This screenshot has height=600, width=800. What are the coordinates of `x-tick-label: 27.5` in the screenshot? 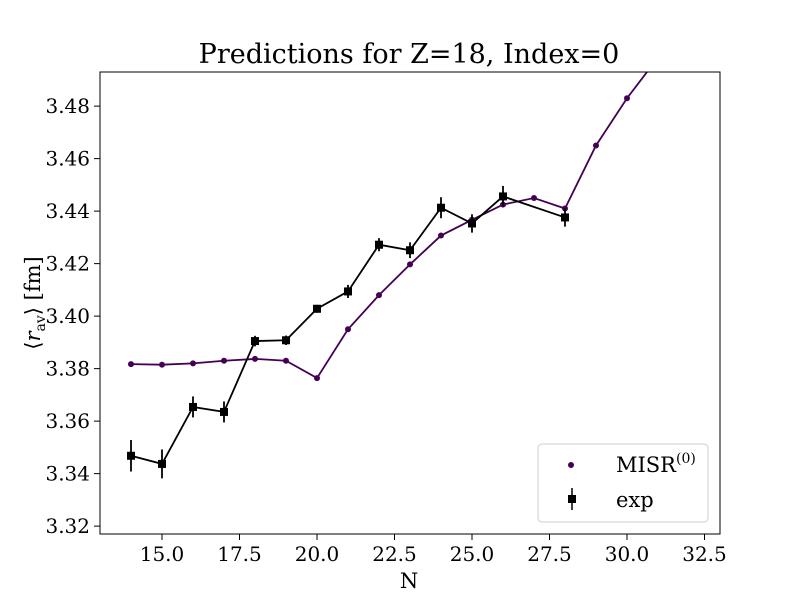 It's located at (549, 554).